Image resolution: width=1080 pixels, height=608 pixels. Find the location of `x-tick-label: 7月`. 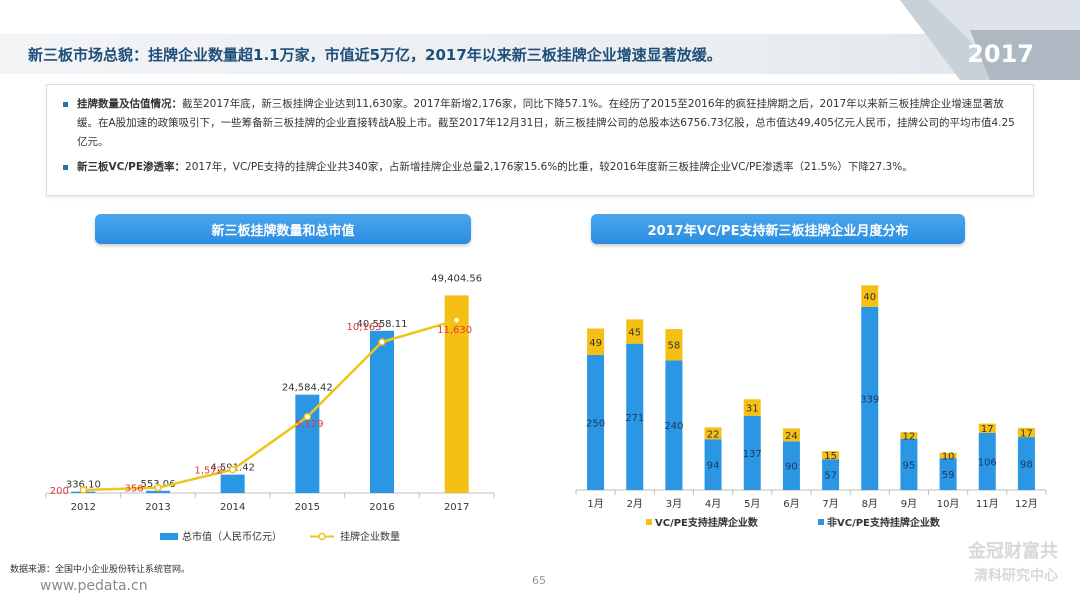

x-tick-label: 7月 is located at coordinates (830, 504).